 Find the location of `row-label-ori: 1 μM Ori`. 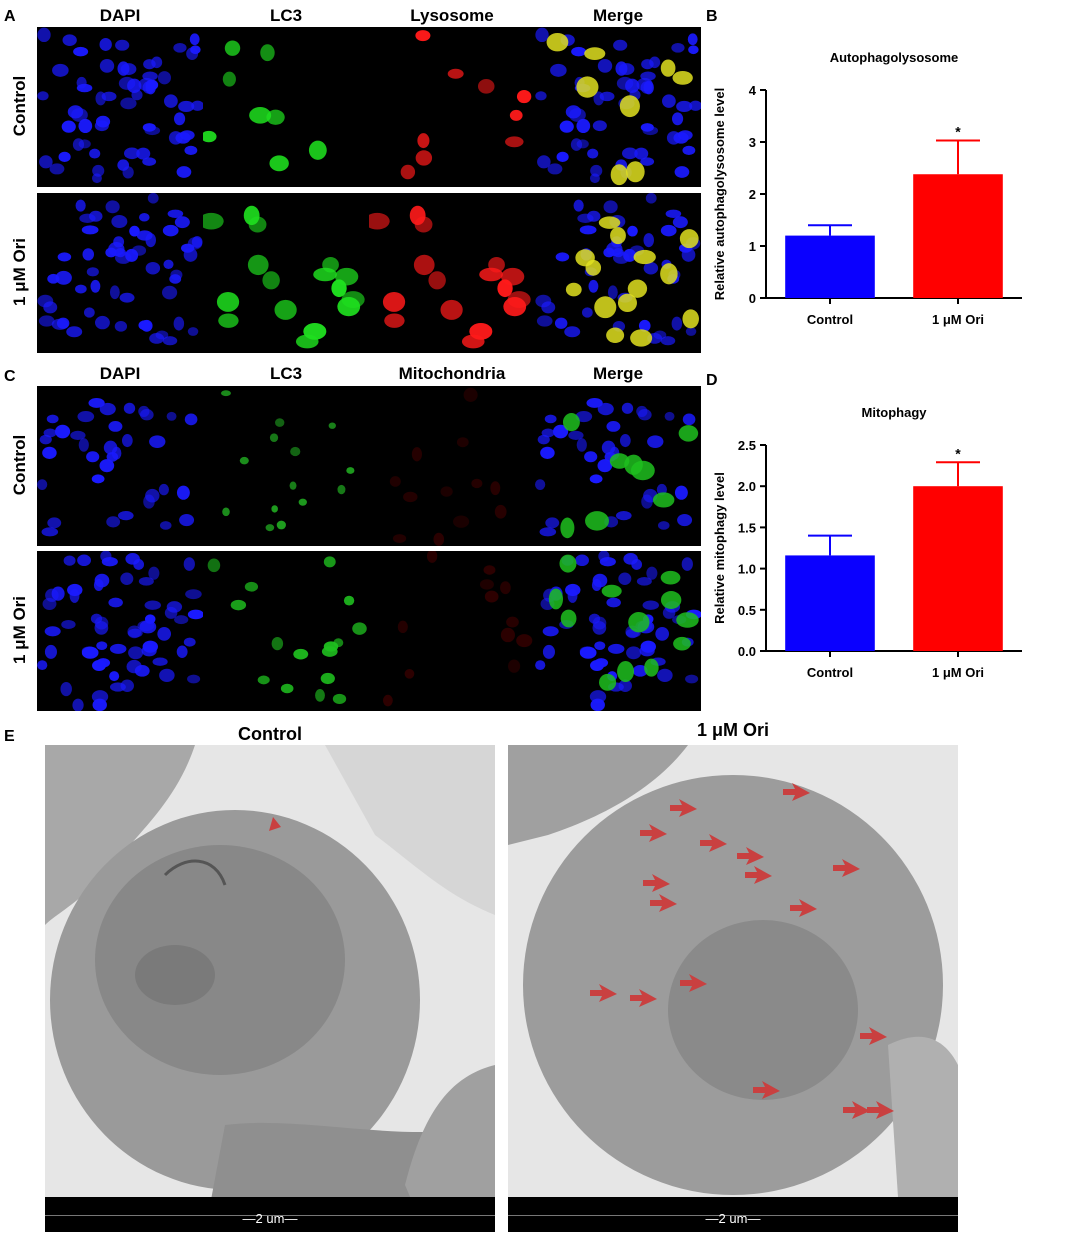

row-label-ori: 1 μM Ori is located at coordinates (19, 272).